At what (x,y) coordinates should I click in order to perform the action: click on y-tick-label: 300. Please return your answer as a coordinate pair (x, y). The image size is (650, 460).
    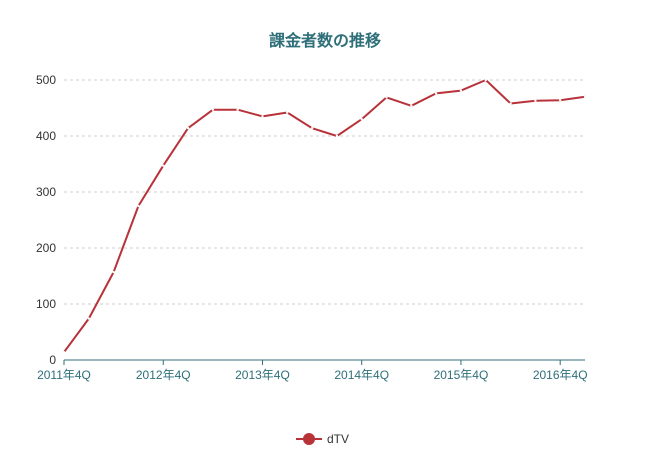
    Looking at the image, I should click on (46, 192).